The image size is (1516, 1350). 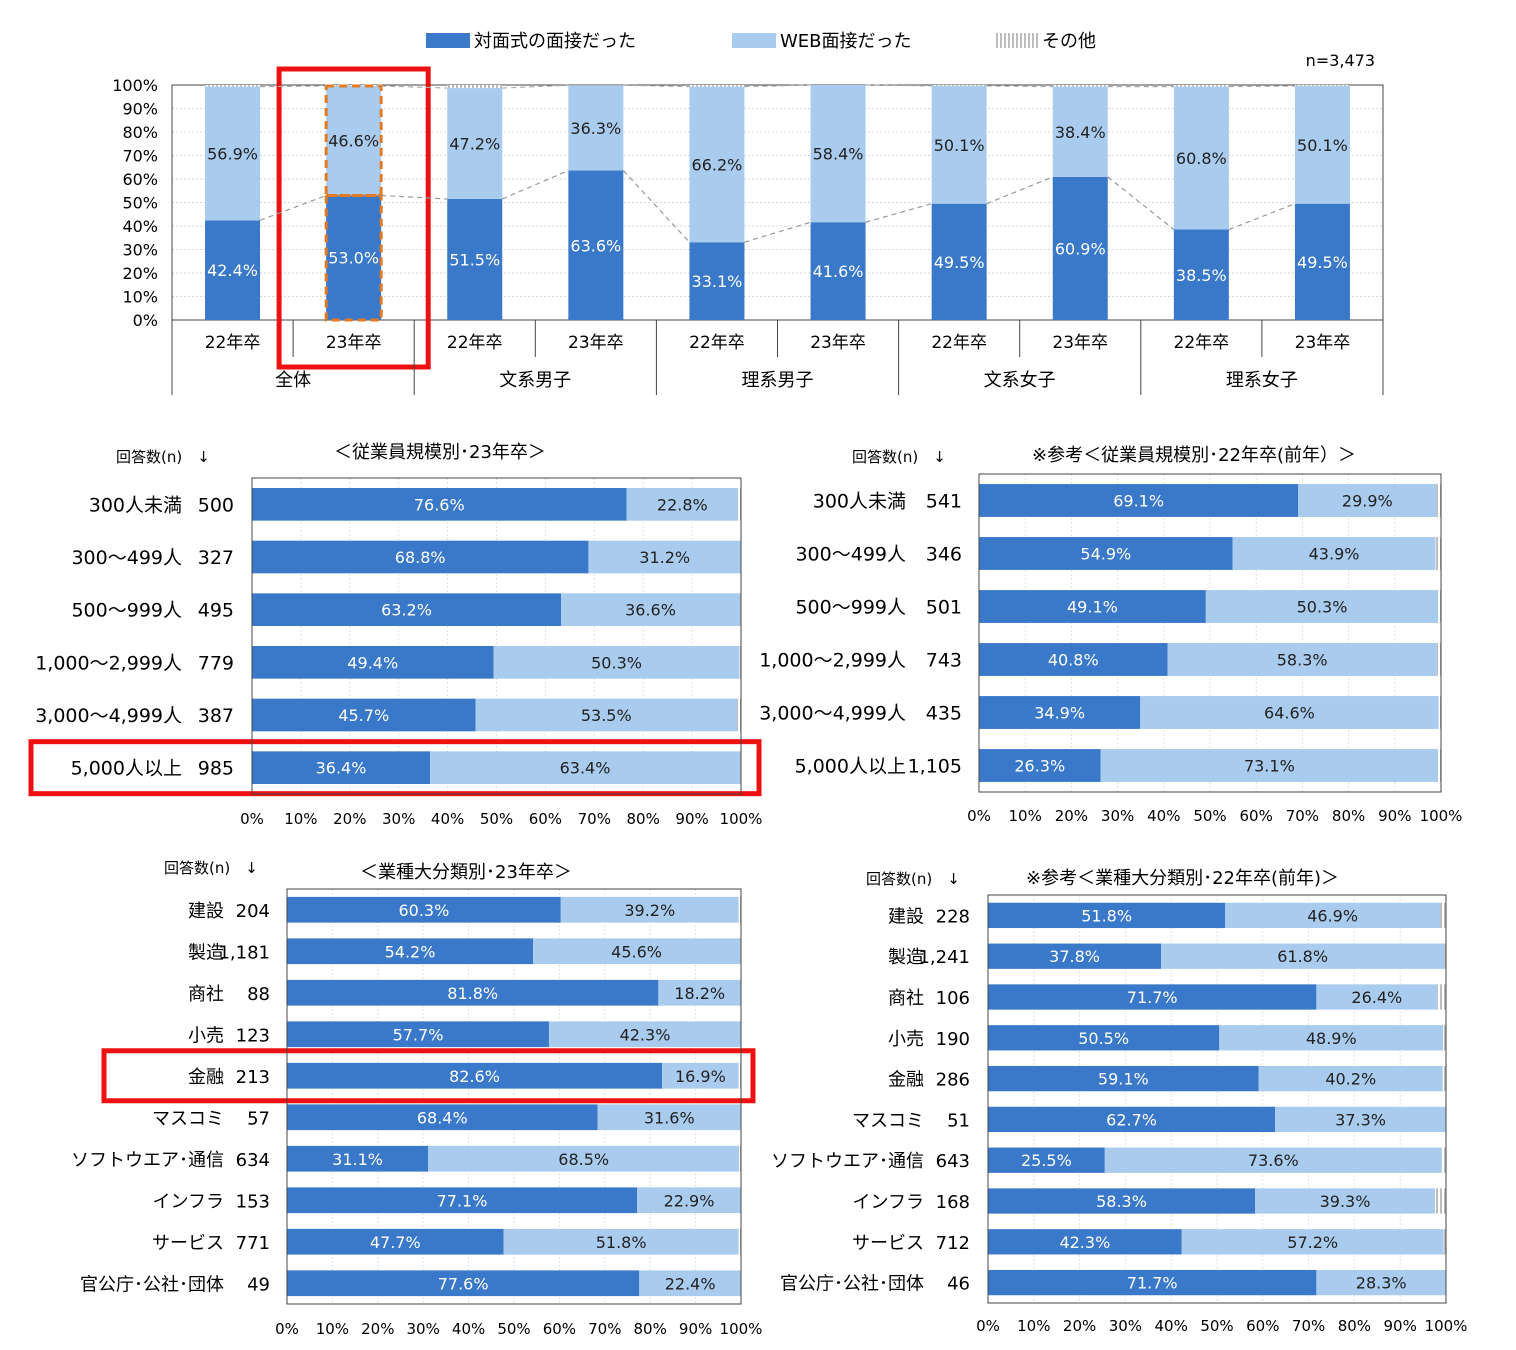 What do you see at coordinates (636, 951) in the screenshot?
I see `bar-web-label: 45.6%` at bounding box center [636, 951].